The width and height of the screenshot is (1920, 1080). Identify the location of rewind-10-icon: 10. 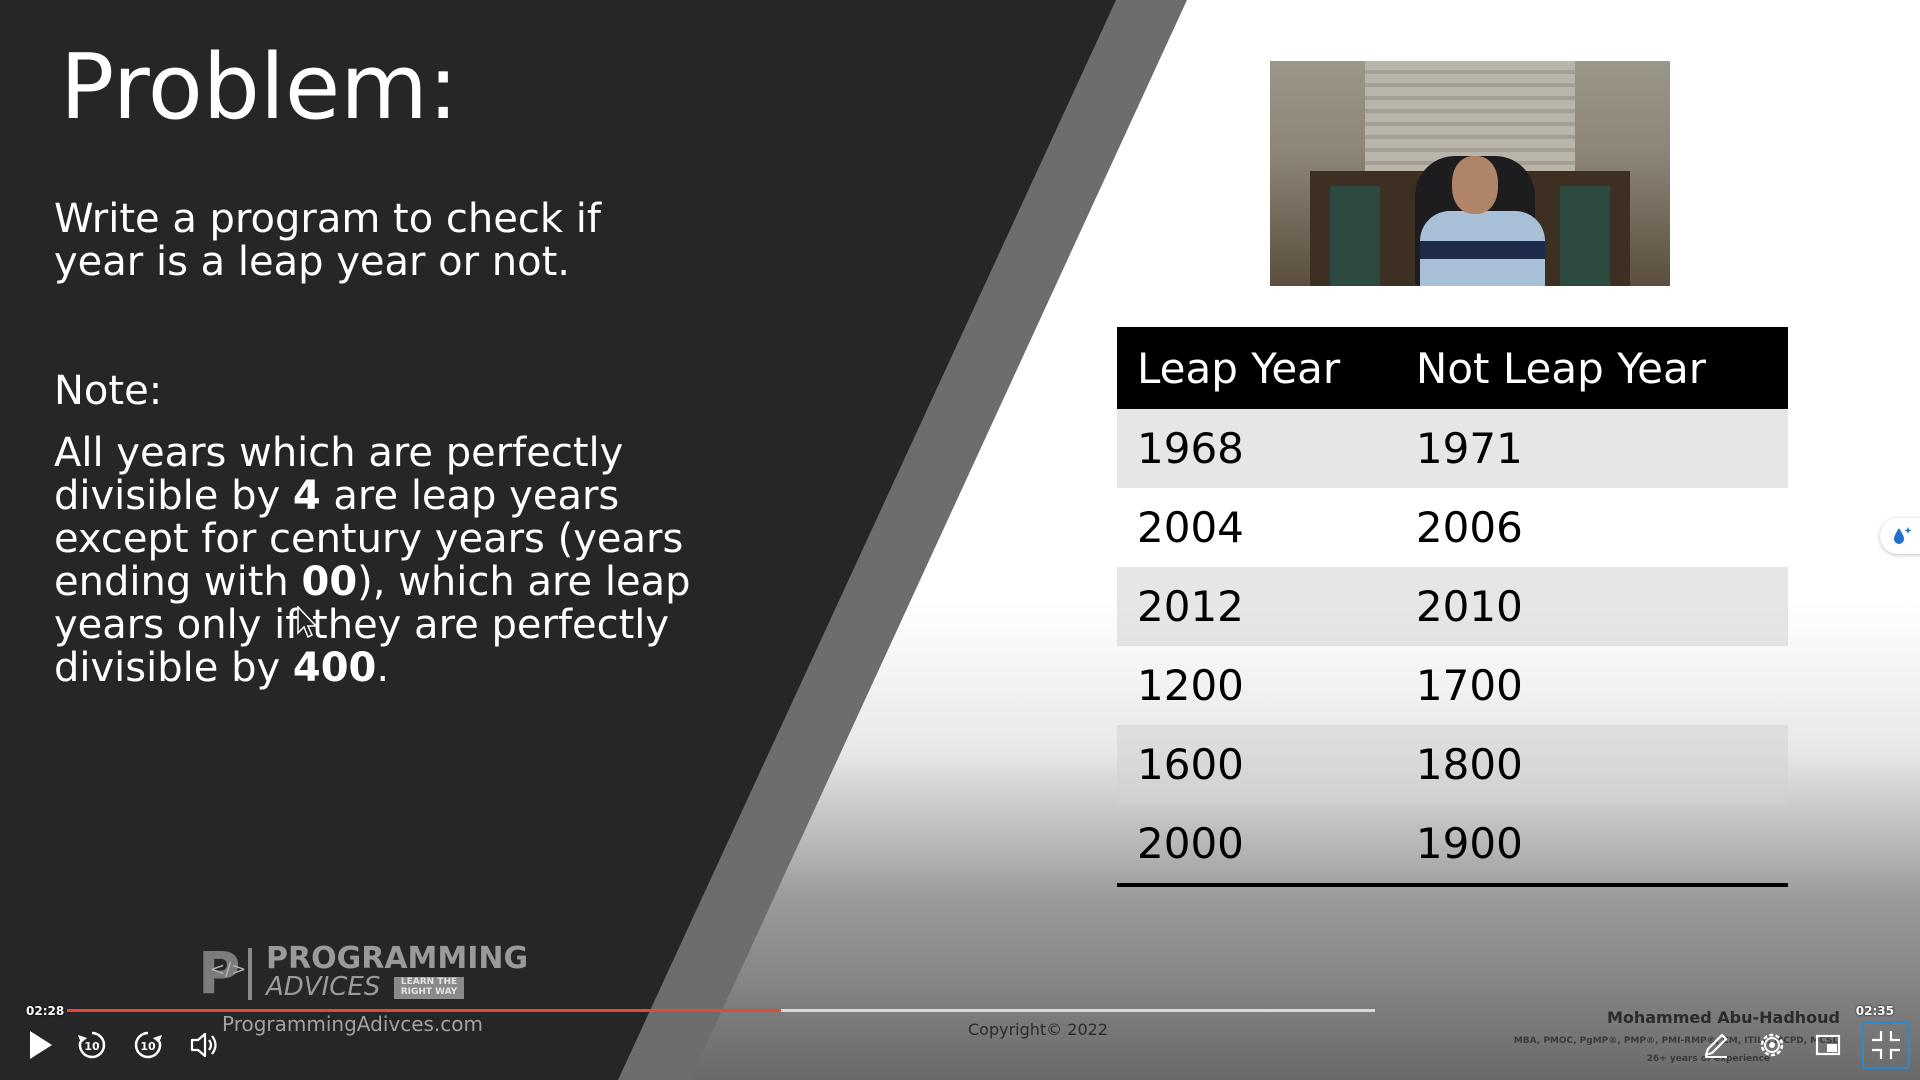
(92, 1045).